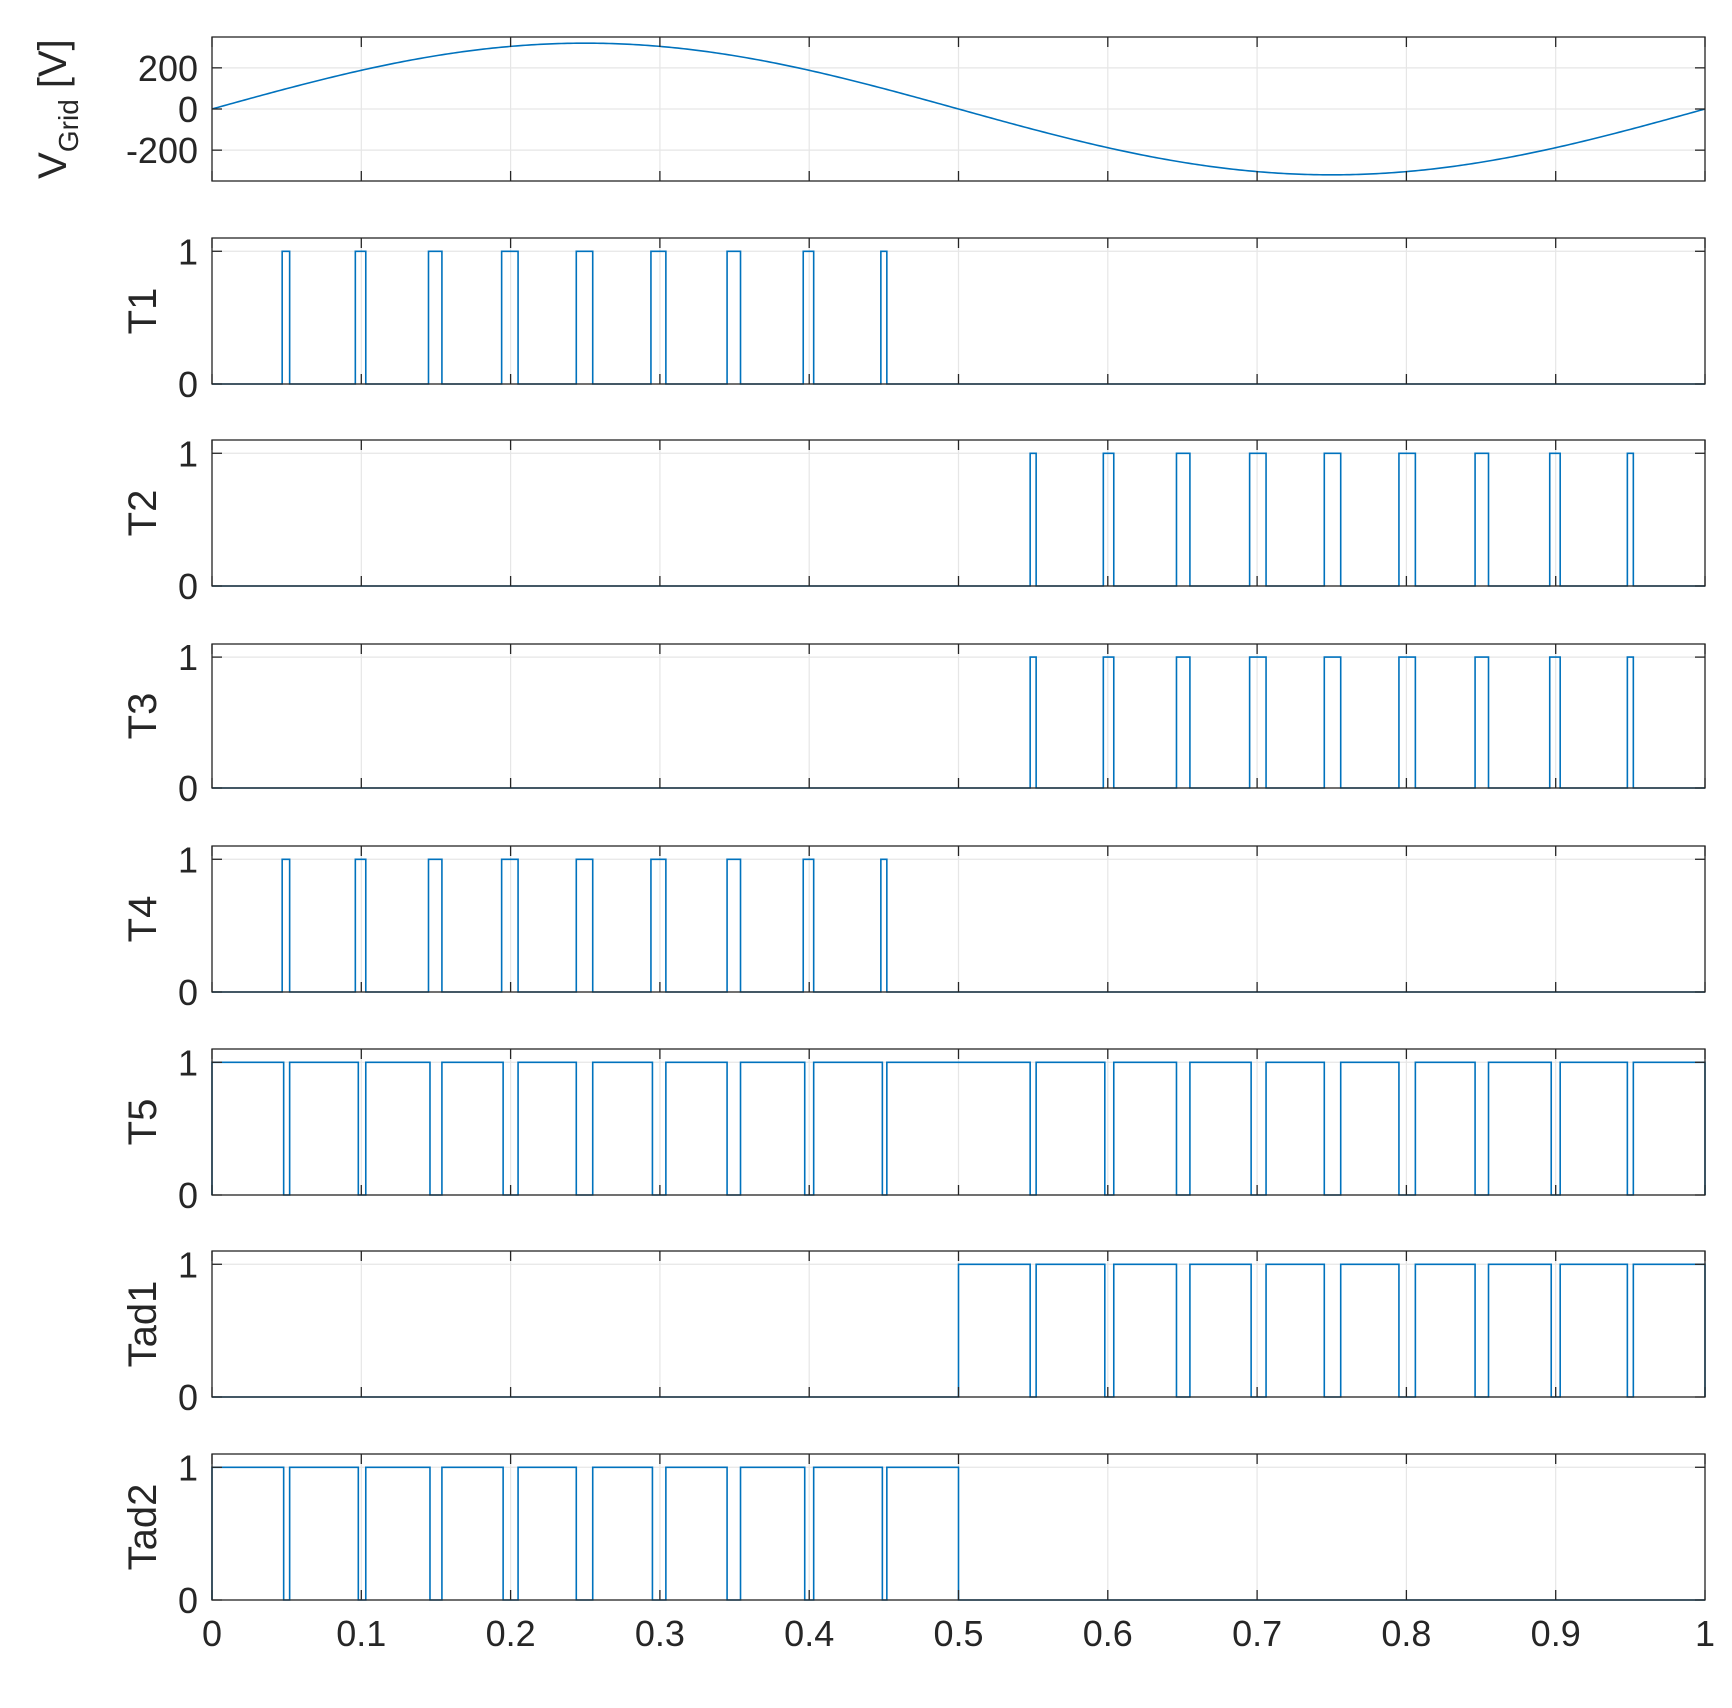 This screenshot has width=1732, height=1708. I want to click on ytick-label-t2-0: 1, so click(188, 453).